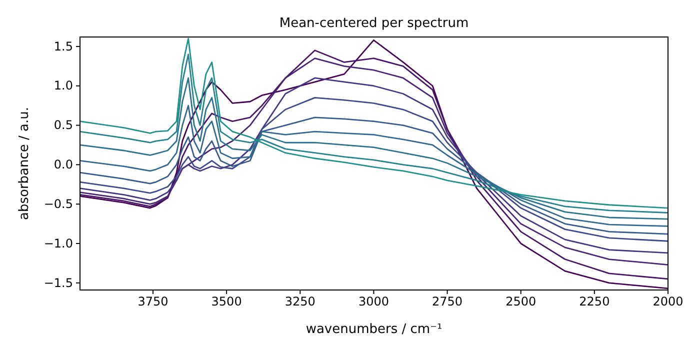 The image size is (700, 350). I want to click on x-tick-label: 3500, so click(226, 301).